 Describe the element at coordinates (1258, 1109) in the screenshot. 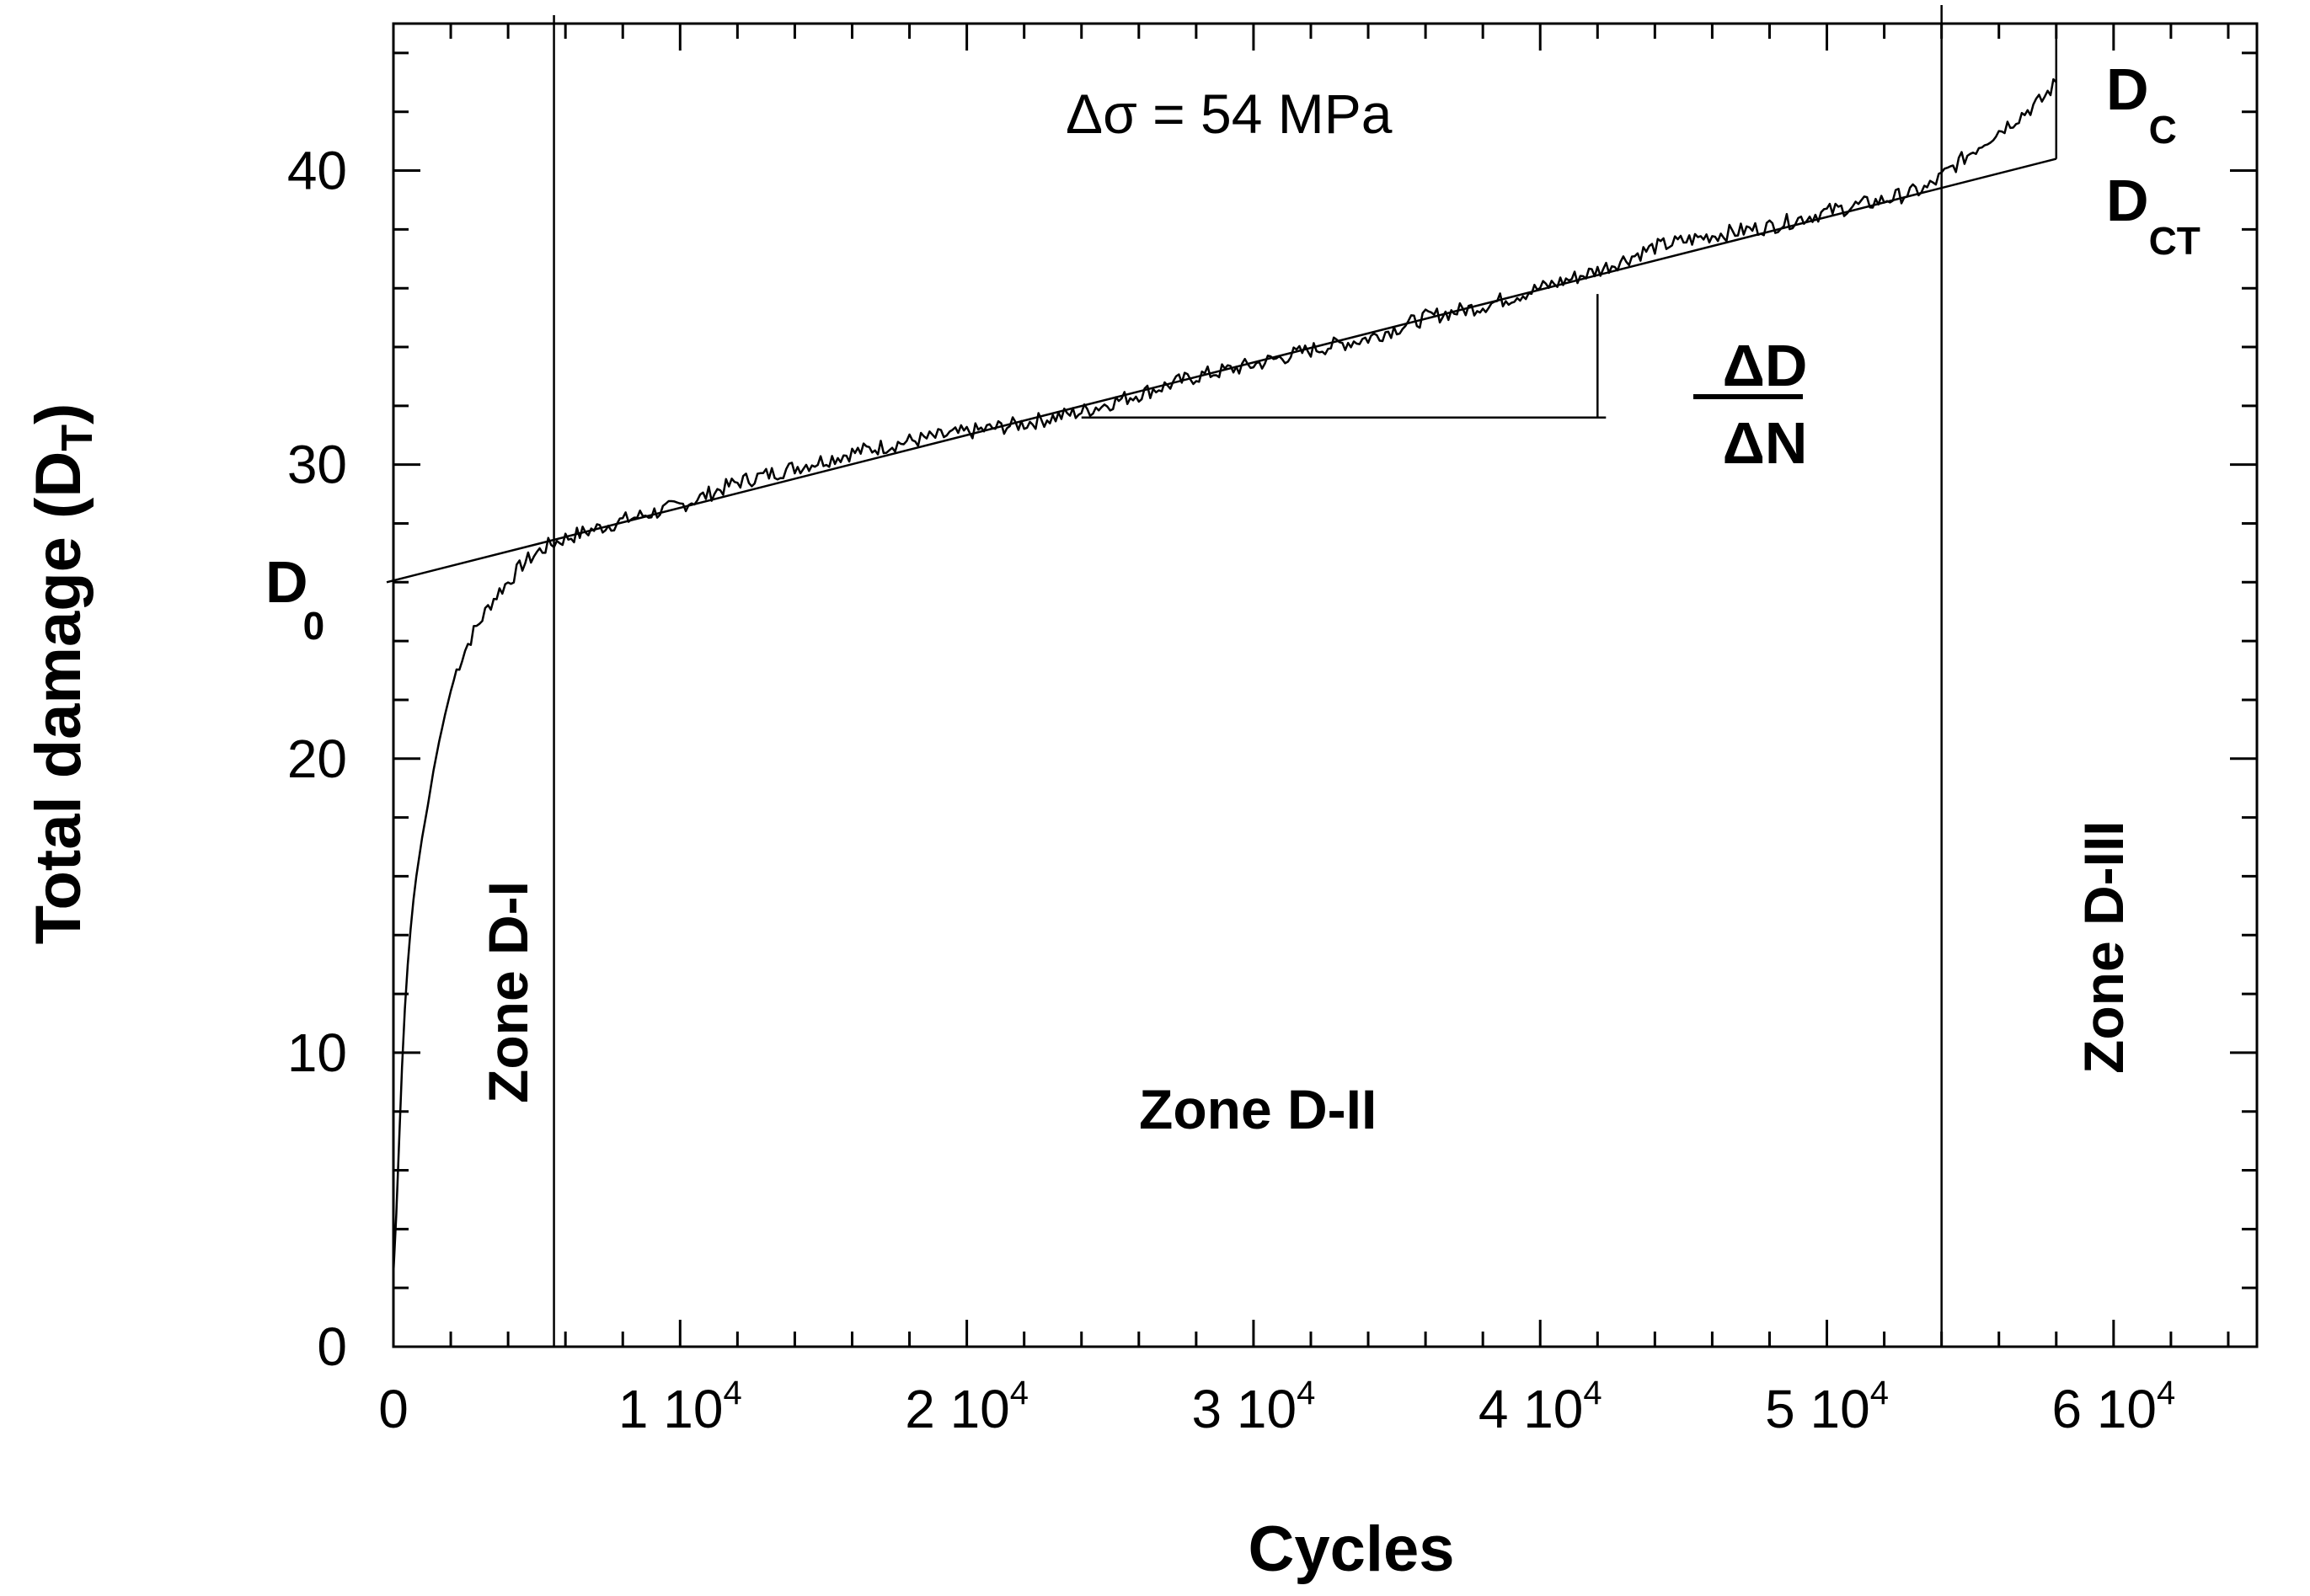

I see `zone-d2-label: Zone D-II` at that location.